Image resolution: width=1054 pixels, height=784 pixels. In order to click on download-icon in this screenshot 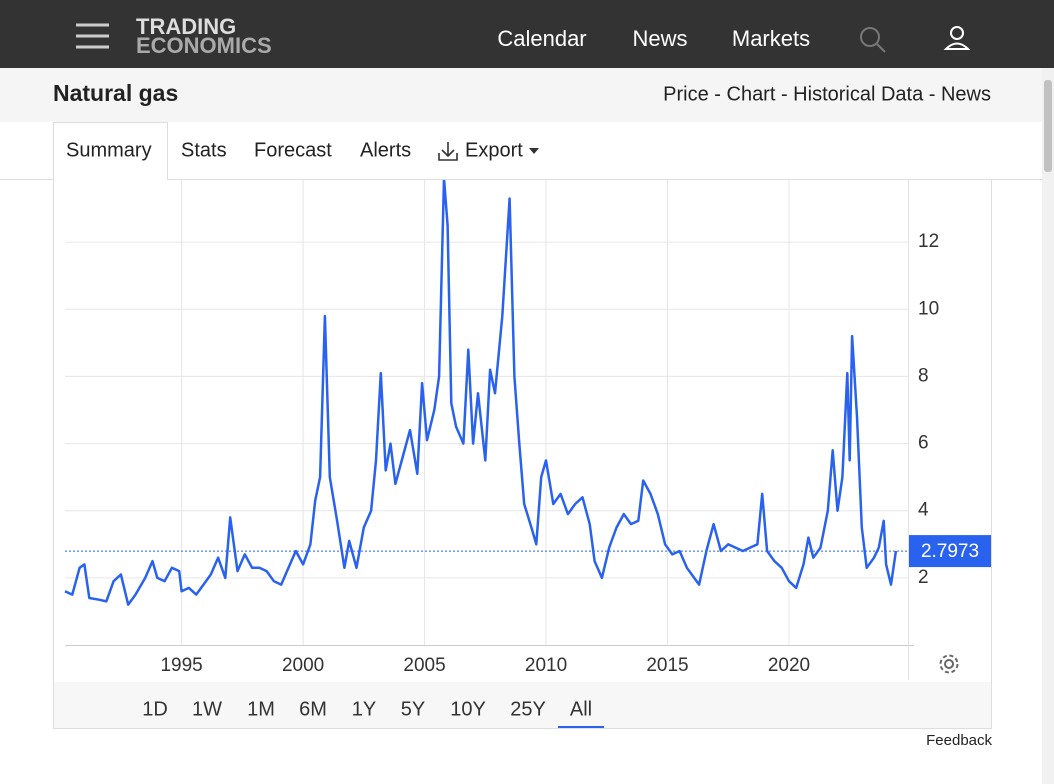, I will do `click(448, 151)`.